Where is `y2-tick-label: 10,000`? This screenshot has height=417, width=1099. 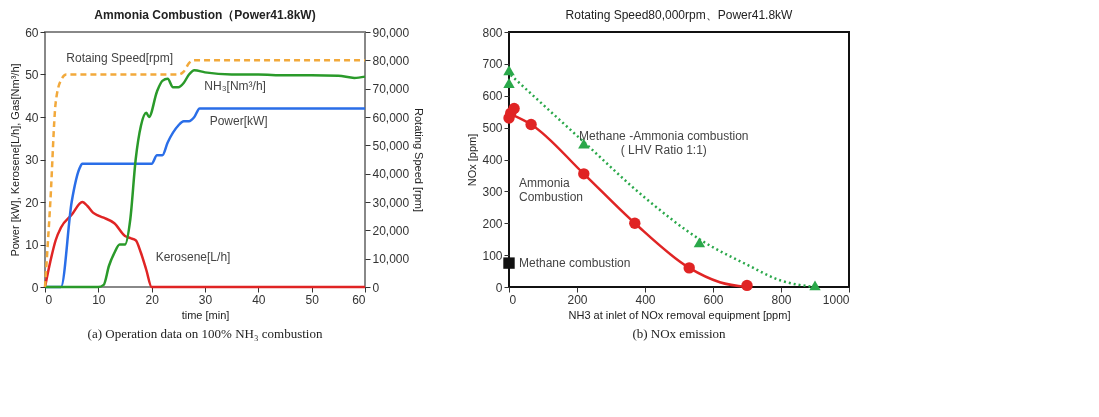 y2-tick-label: 10,000 is located at coordinates (391, 259).